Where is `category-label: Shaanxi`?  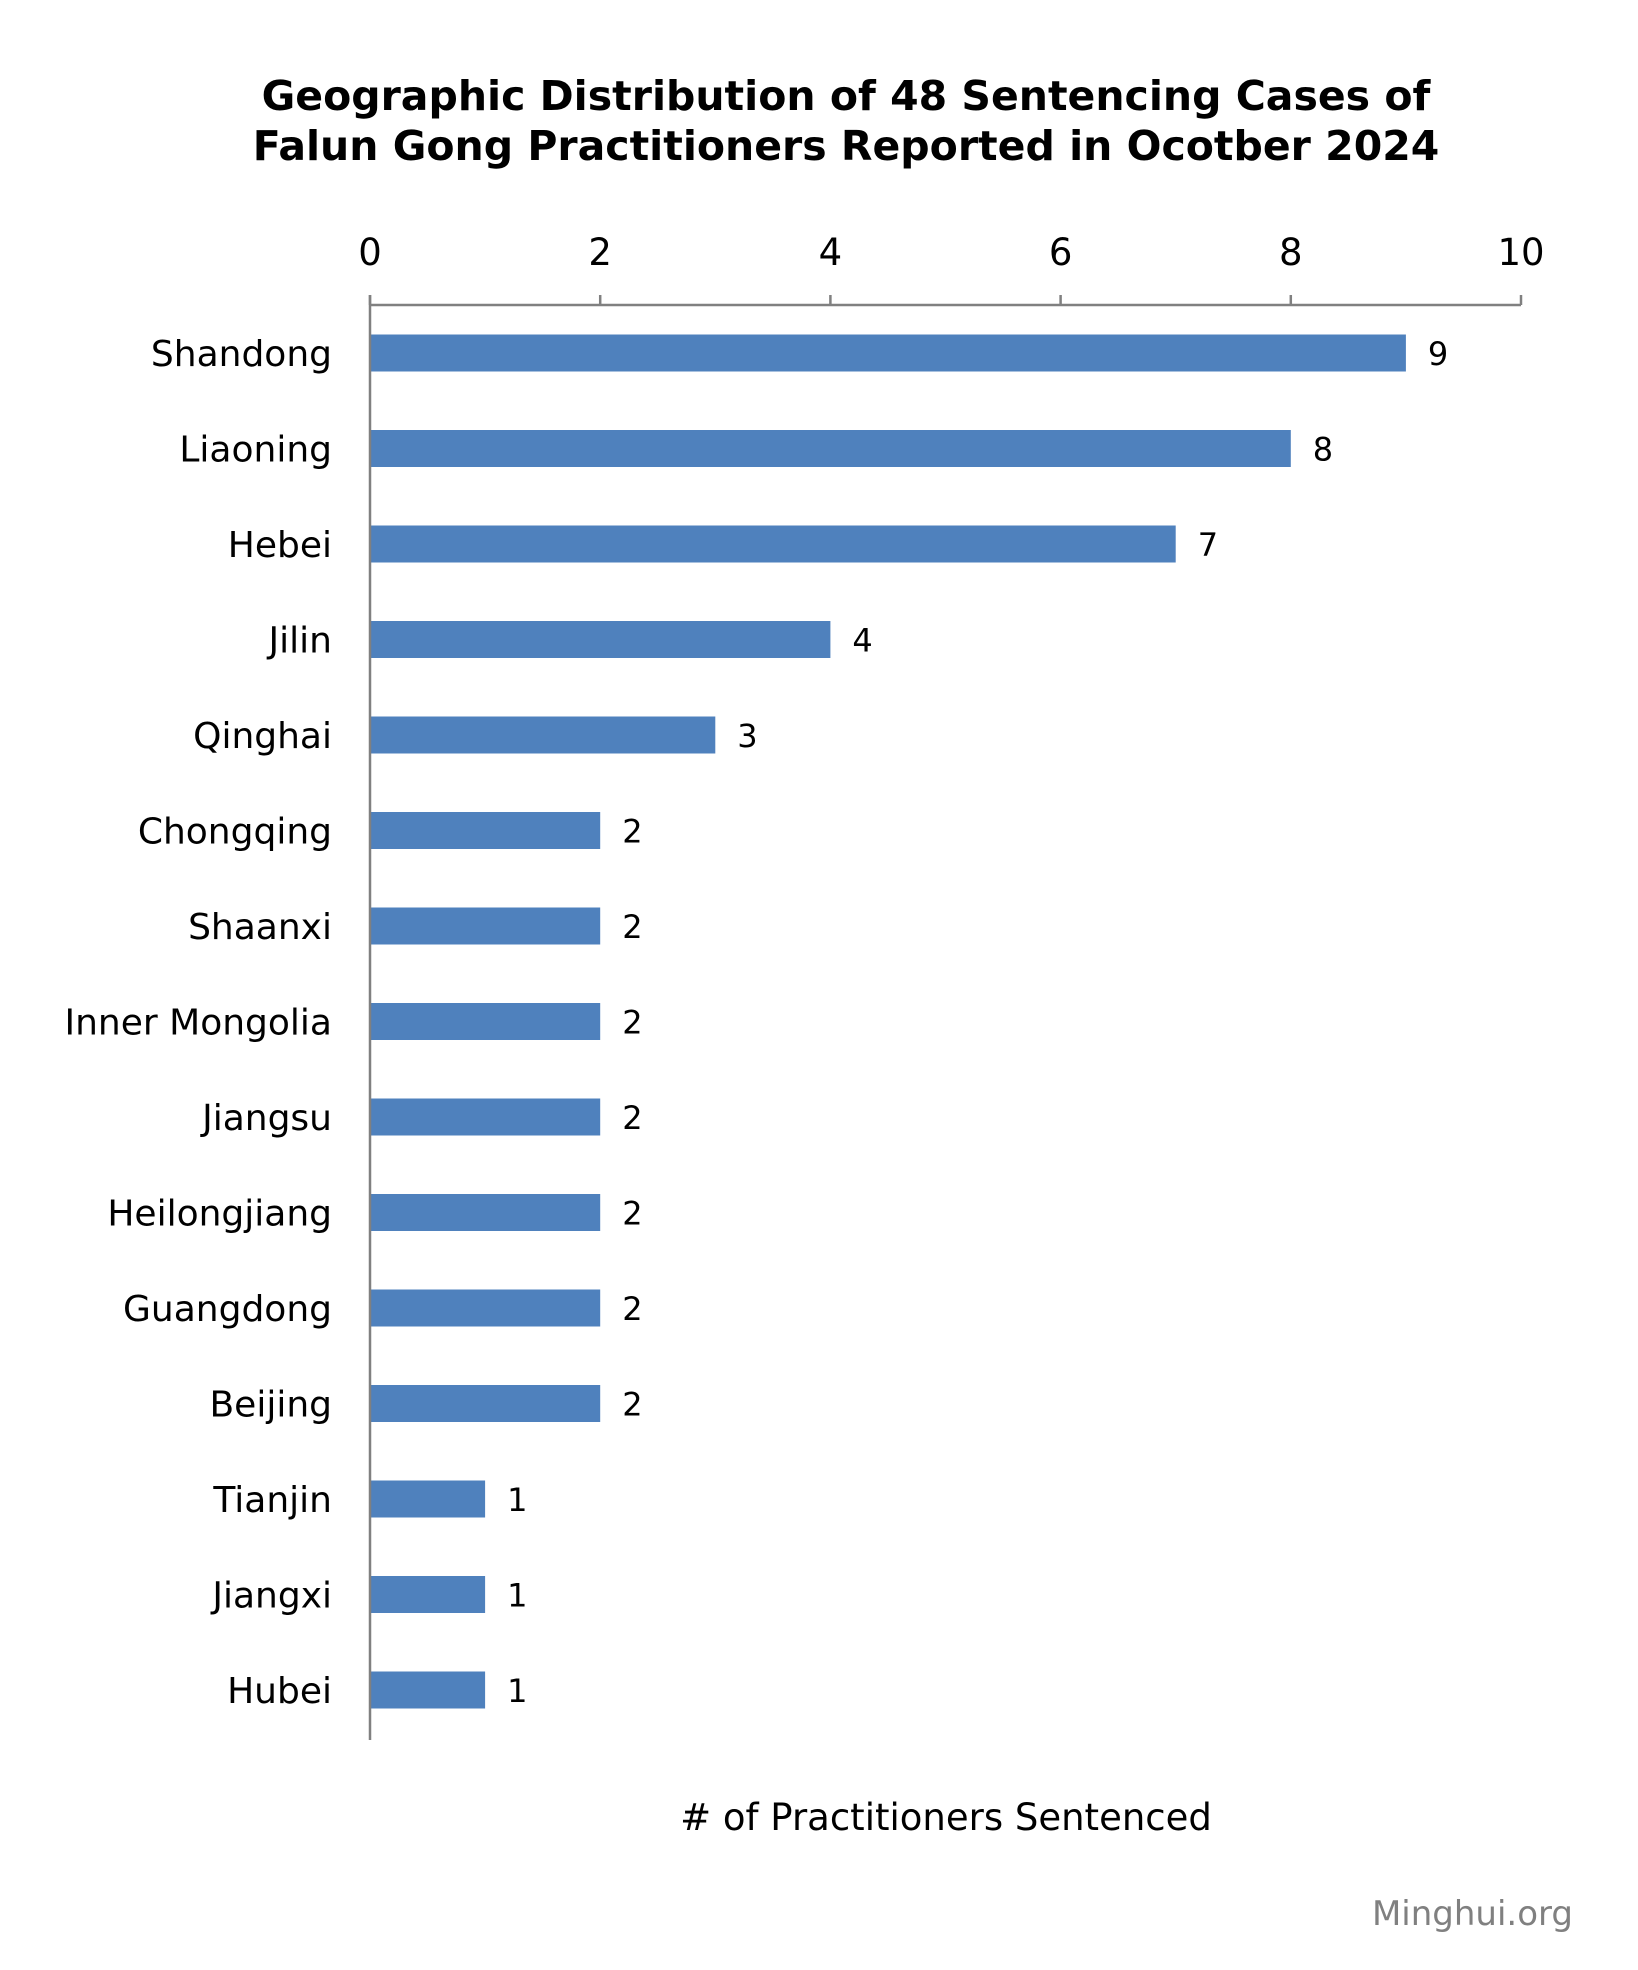 category-label: Shaanxi is located at coordinates (260, 927).